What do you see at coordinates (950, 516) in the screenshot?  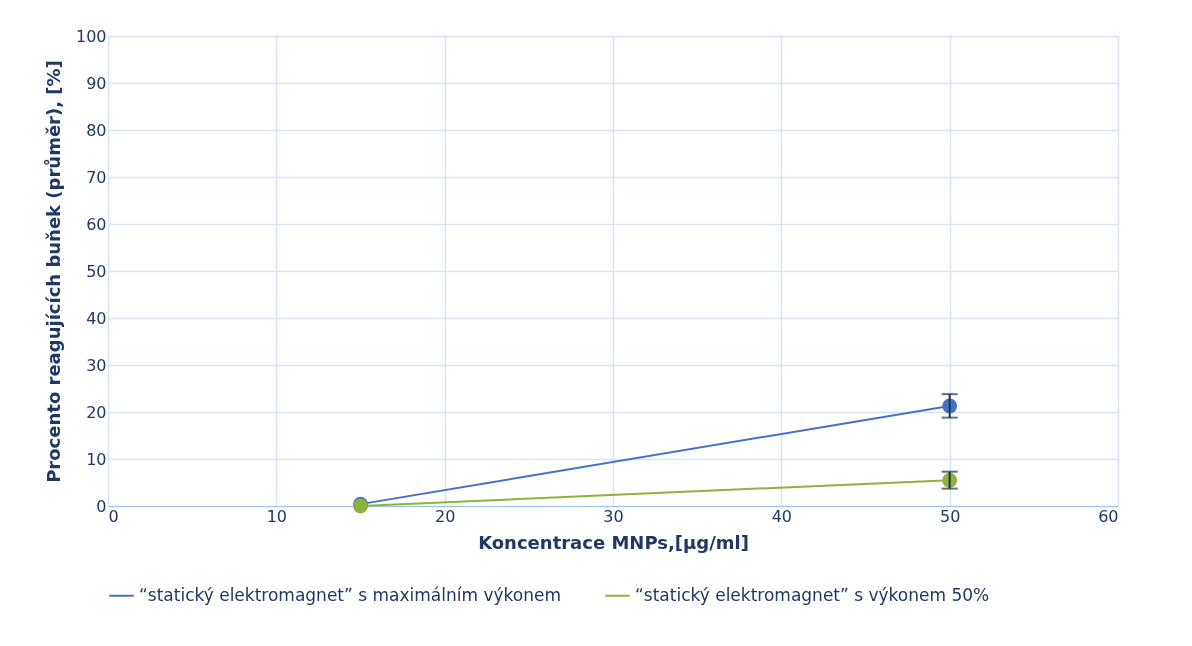 I see `x-tick-label: 50` at bounding box center [950, 516].